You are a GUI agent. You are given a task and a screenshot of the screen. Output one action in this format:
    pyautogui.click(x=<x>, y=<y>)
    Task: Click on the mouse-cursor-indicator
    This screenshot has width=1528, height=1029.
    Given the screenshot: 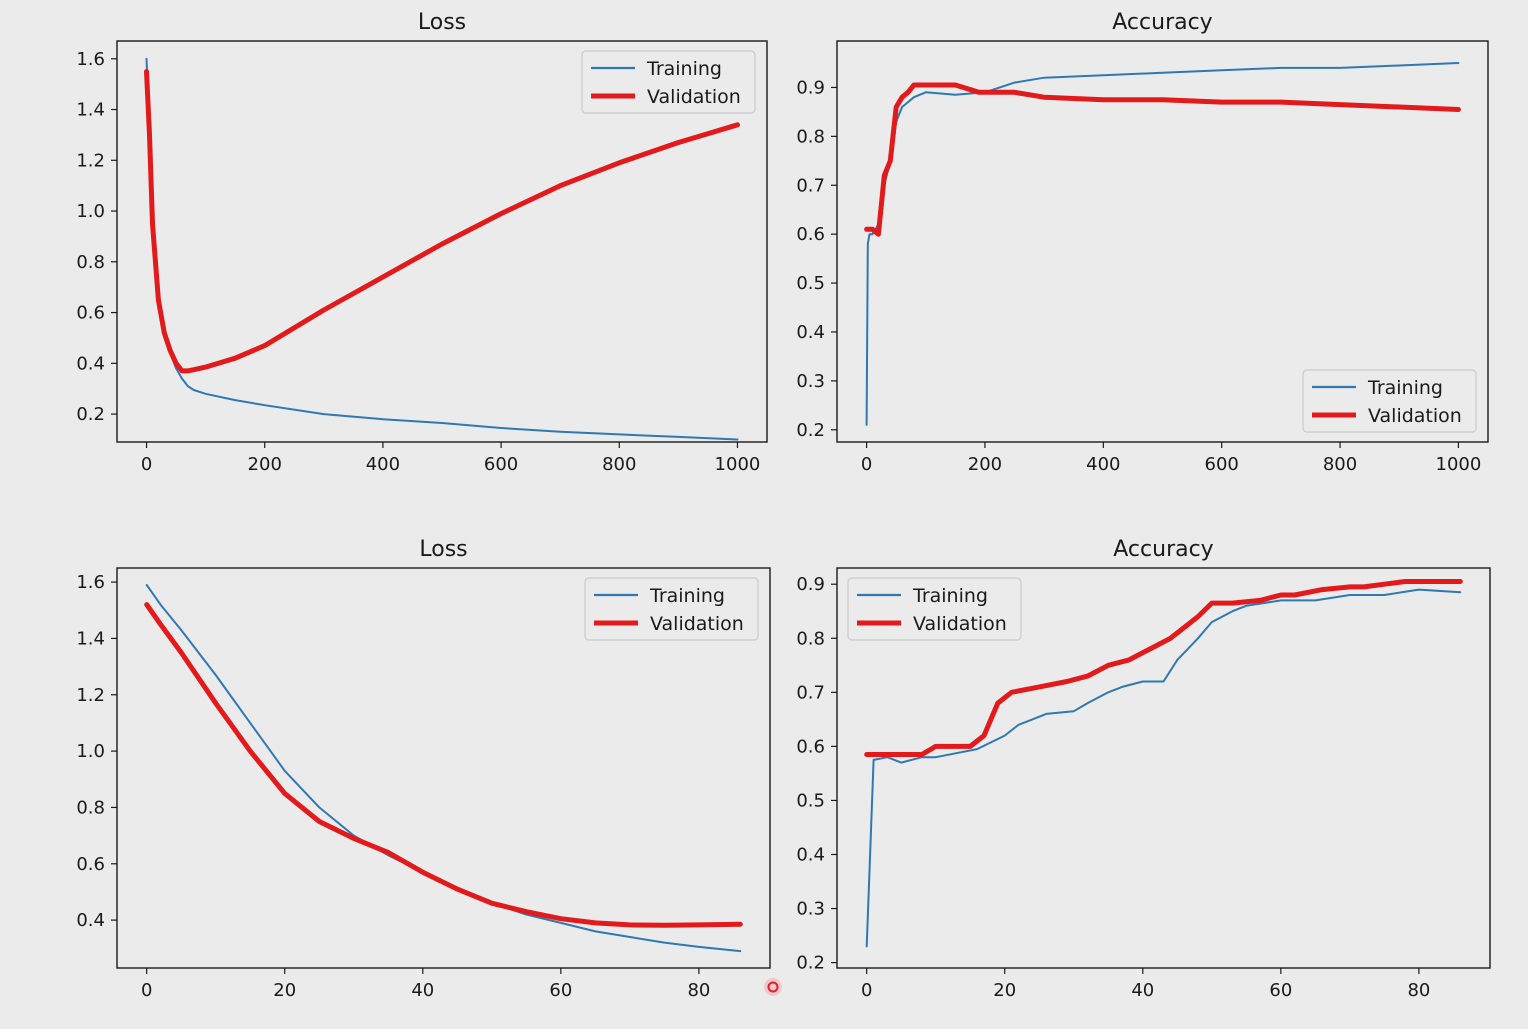 What is the action you would take?
    pyautogui.click(x=773, y=987)
    